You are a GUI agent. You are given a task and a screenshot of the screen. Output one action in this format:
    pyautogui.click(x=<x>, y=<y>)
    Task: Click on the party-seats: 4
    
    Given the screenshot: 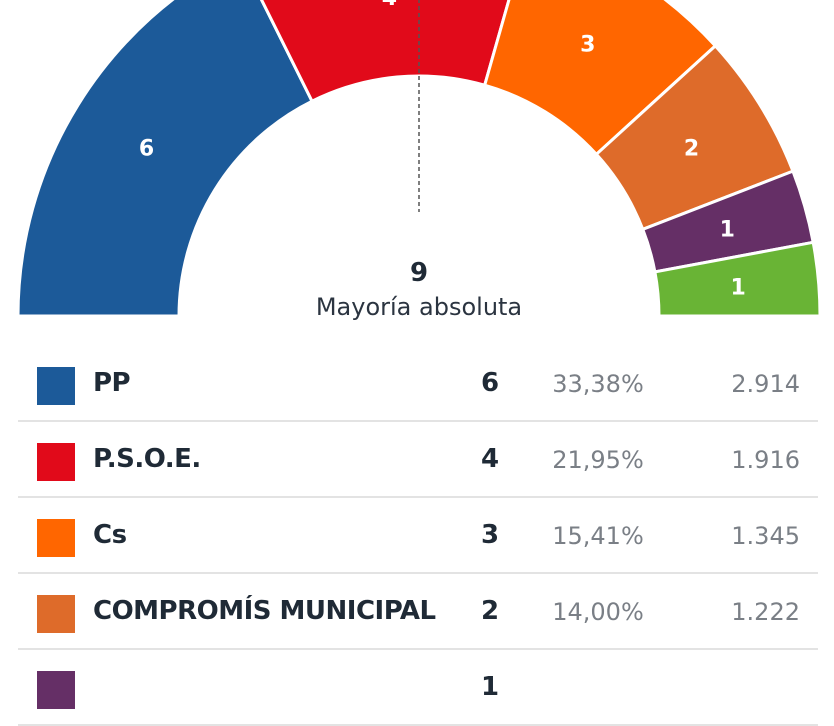 What is the action you would take?
    pyautogui.click(x=490, y=459)
    